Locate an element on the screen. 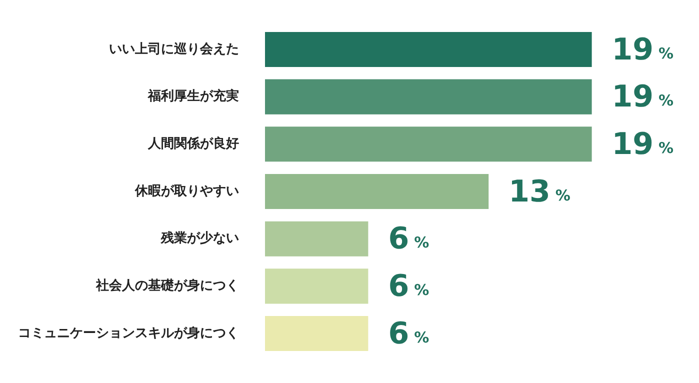 This screenshot has width=699, height=383. y-tick-label: 休暇が取りやすい is located at coordinates (186, 191).